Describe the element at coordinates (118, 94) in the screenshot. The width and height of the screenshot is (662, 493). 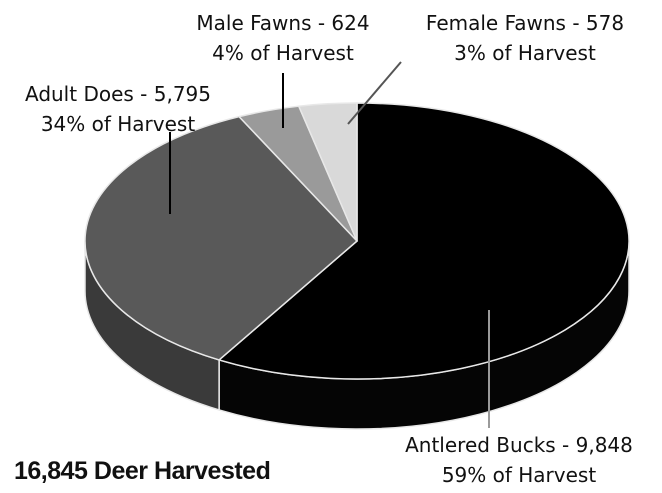
I see `label-adult-does-line1: Adult Does - 5,795` at that location.